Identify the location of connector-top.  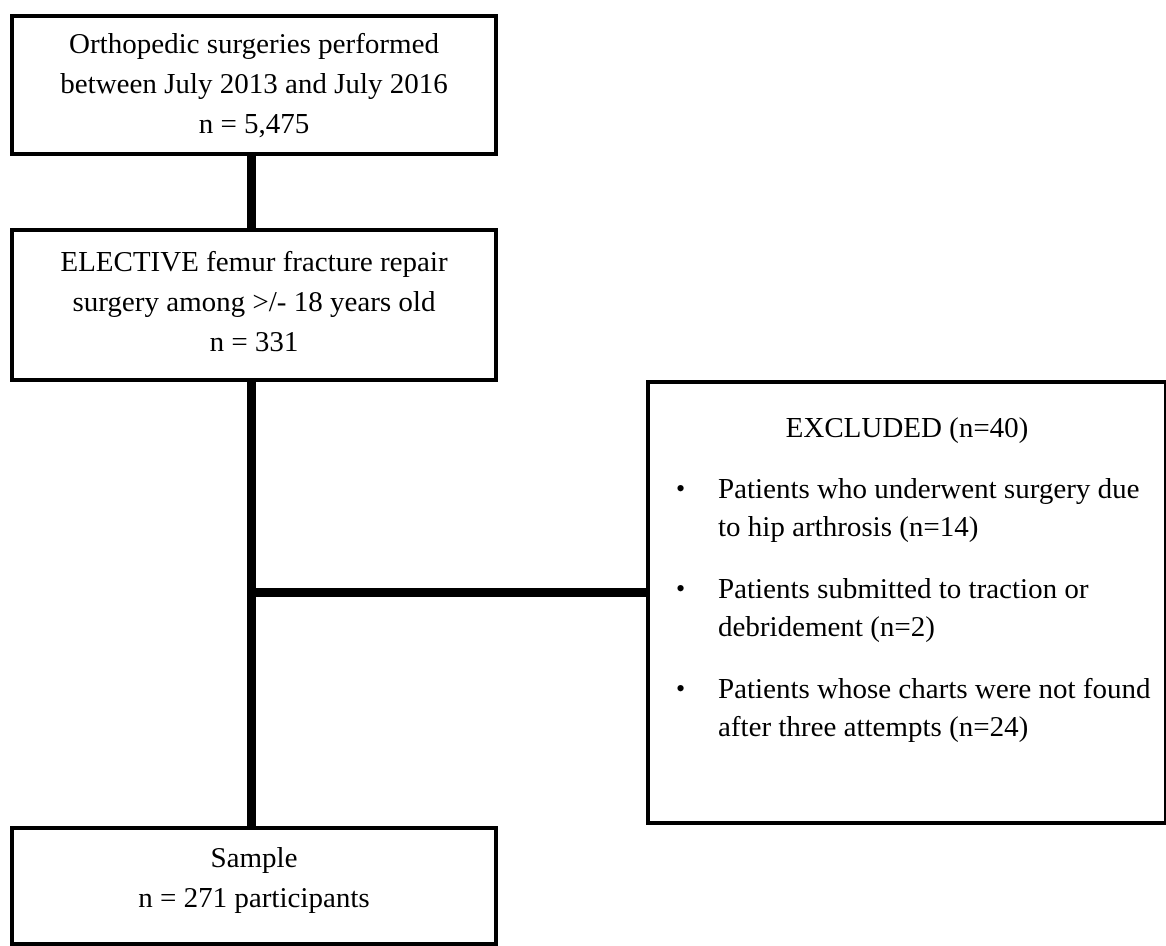
(251, 192).